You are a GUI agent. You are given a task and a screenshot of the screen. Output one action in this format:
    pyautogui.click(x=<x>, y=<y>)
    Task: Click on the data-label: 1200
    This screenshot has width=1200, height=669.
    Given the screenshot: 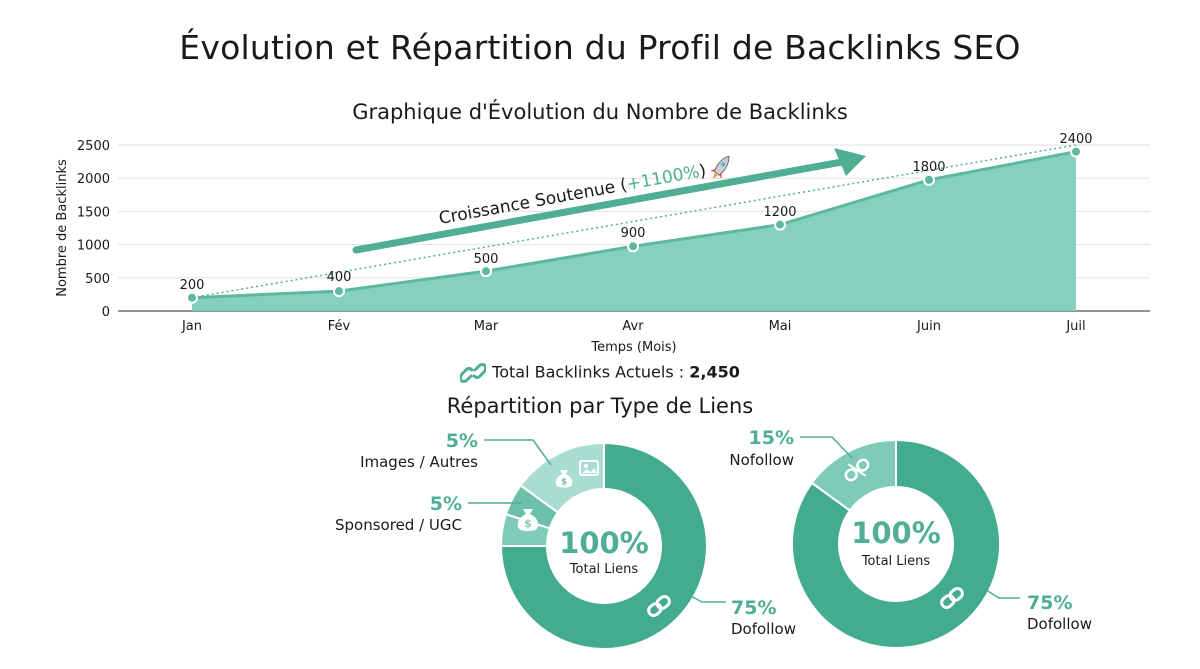 What is the action you would take?
    pyautogui.click(x=779, y=212)
    